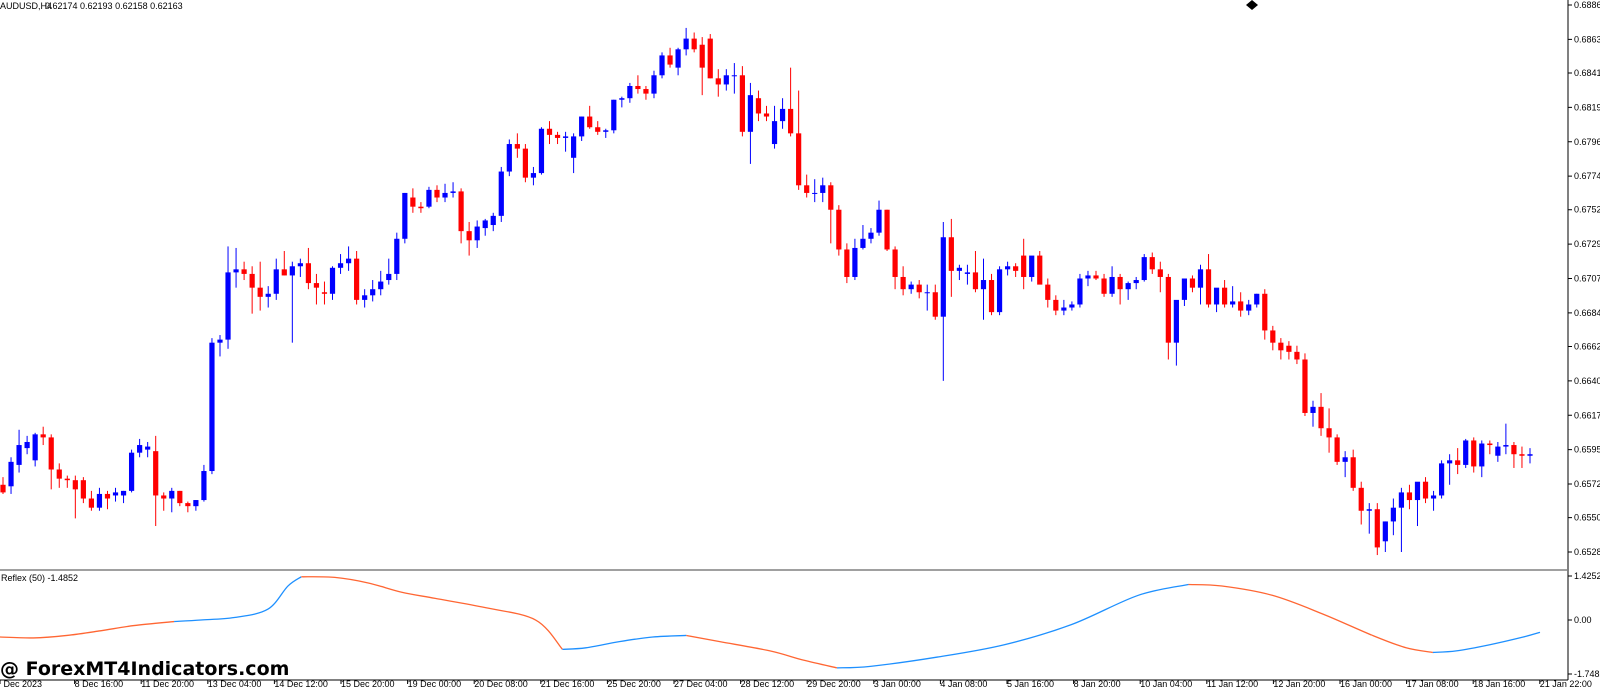 This screenshot has width=1600, height=688. Describe the element at coordinates (1587, 674) in the screenshot. I see `indicator-tick-label: -1.7482` at that location.